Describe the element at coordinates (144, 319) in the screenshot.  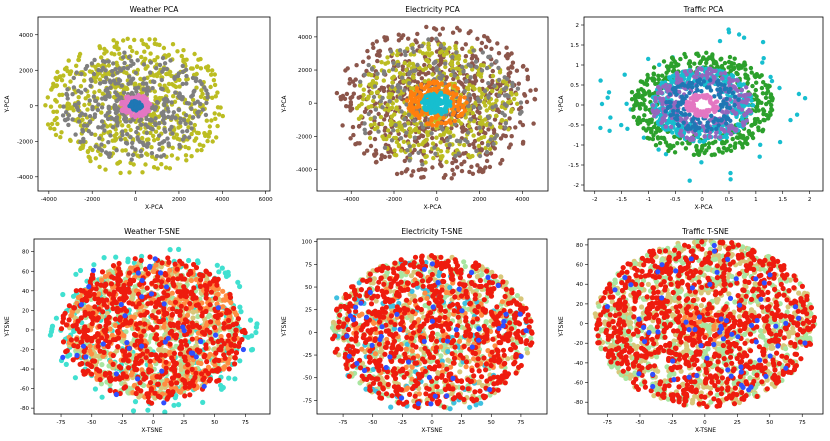
I see `point-cluster-tan` at that location.